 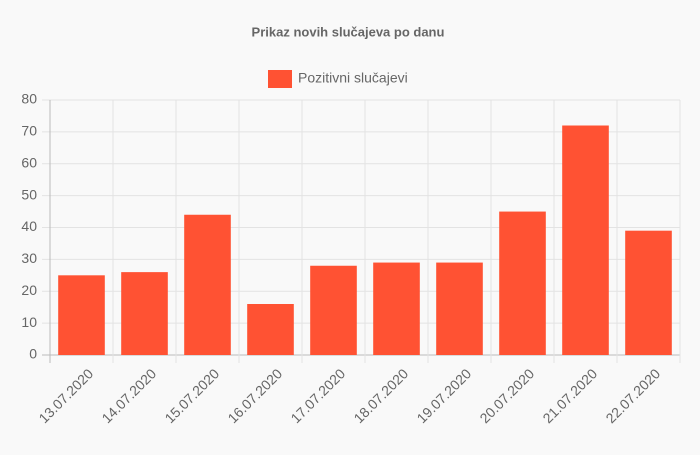 What do you see at coordinates (317, 395) in the screenshot?
I see `x-tick-label: 17.07.2020` at bounding box center [317, 395].